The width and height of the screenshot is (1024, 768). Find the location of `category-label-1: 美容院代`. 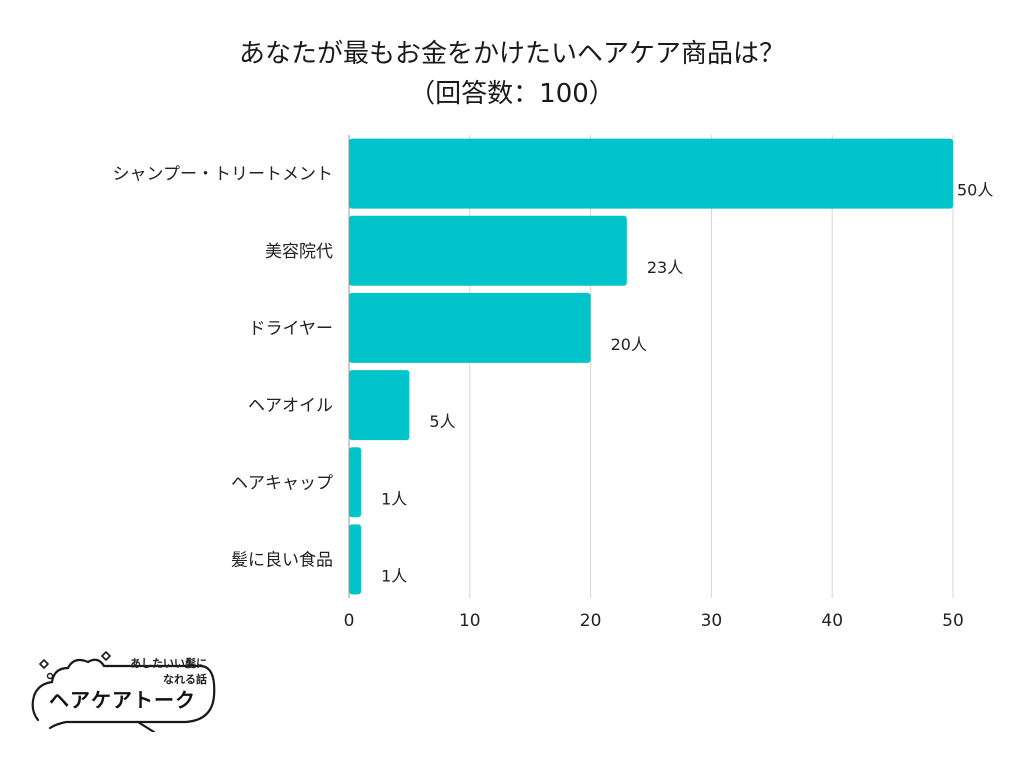

category-label-1: 美容院代 is located at coordinates (299, 252).